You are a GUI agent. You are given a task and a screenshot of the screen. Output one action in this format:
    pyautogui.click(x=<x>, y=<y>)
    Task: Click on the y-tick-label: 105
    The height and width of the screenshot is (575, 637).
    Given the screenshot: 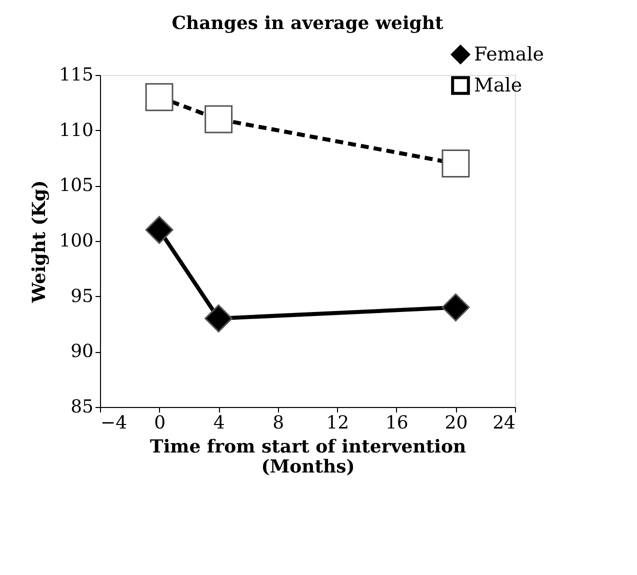 What is the action you would take?
    pyautogui.click(x=76, y=185)
    